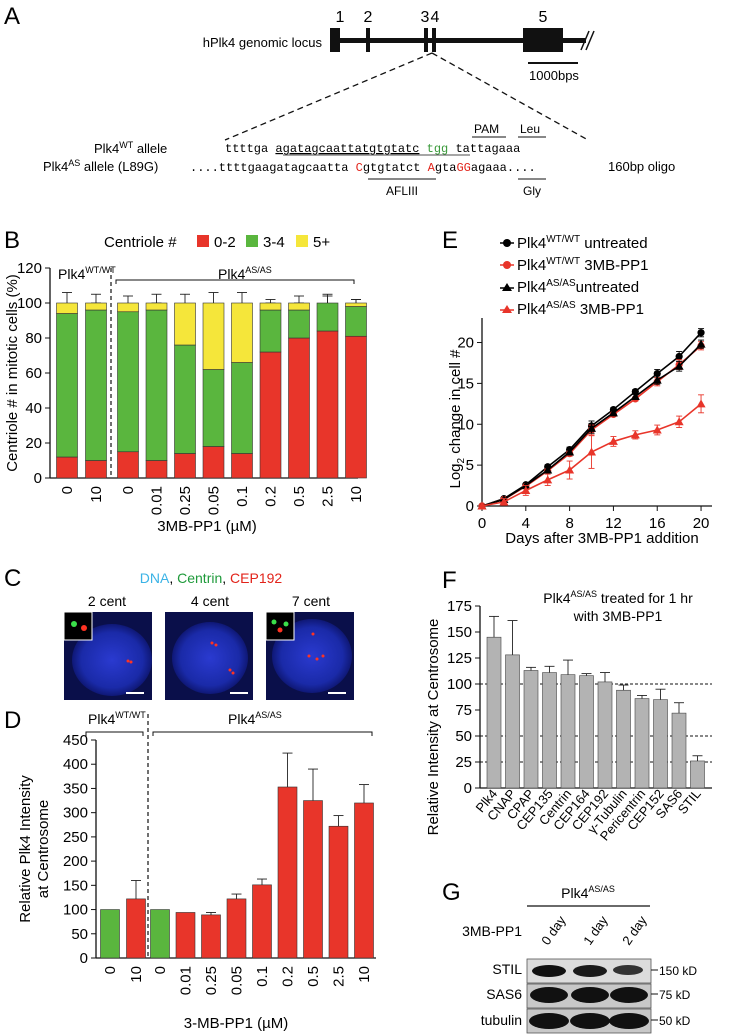 This screenshot has height=1035, width=733. What do you see at coordinates (75, 813) in the screenshot?
I see `y-tick-label: 300` at bounding box center [75, 813].